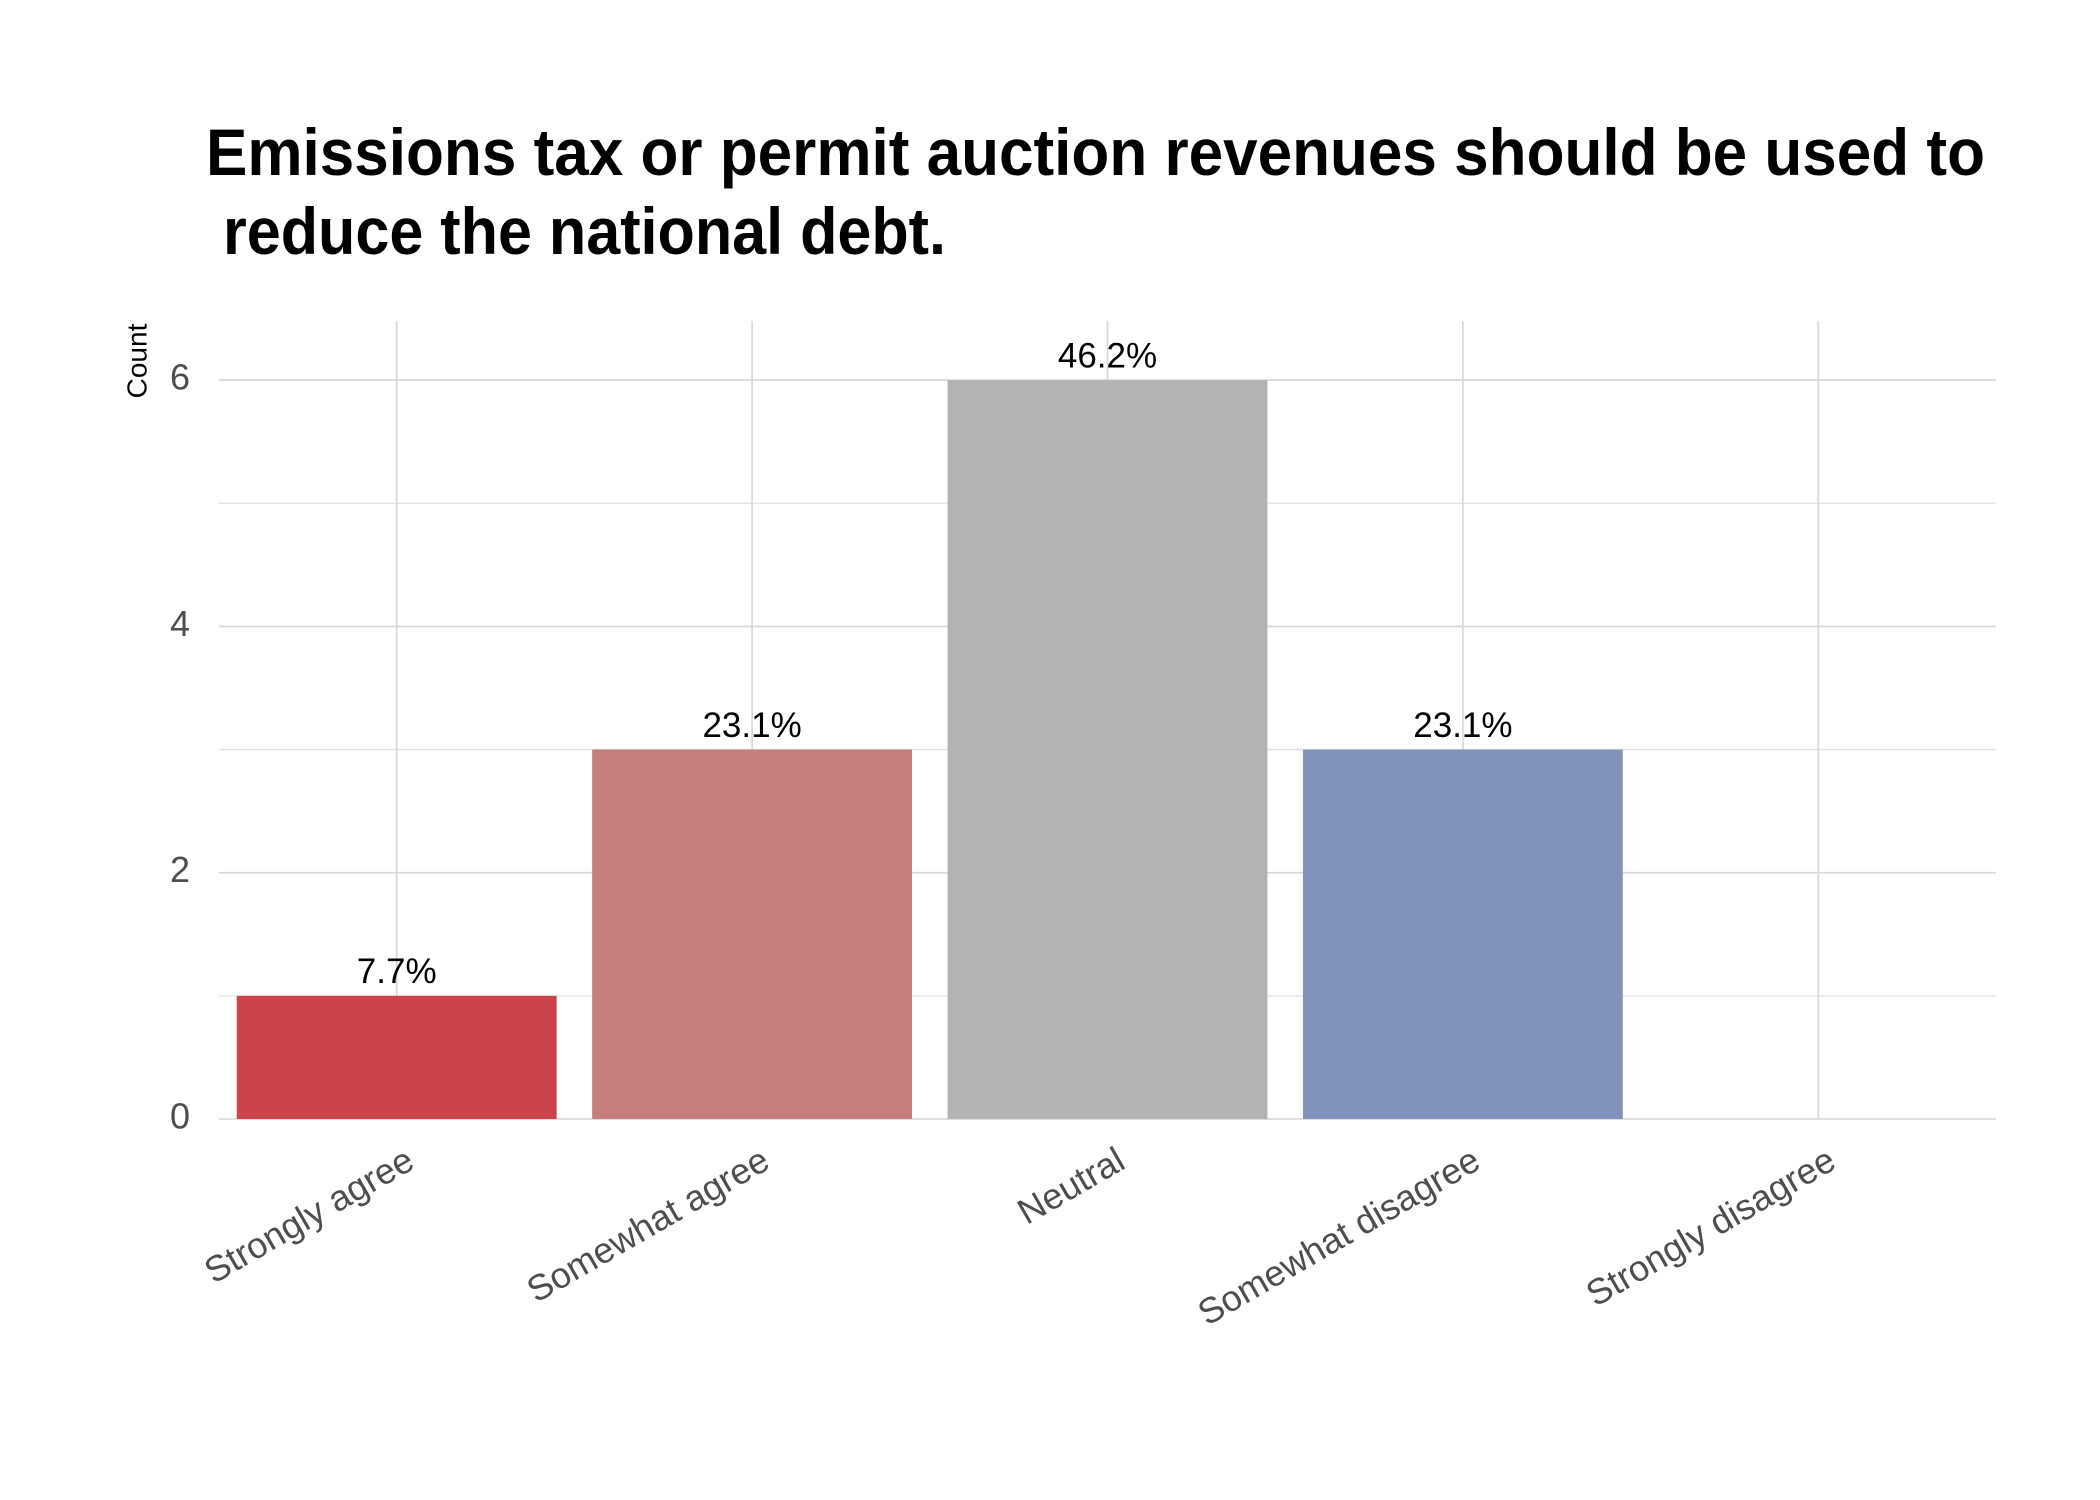  I want to click on x-tick-label: Somewhat disagree, so click(1339, 1236).